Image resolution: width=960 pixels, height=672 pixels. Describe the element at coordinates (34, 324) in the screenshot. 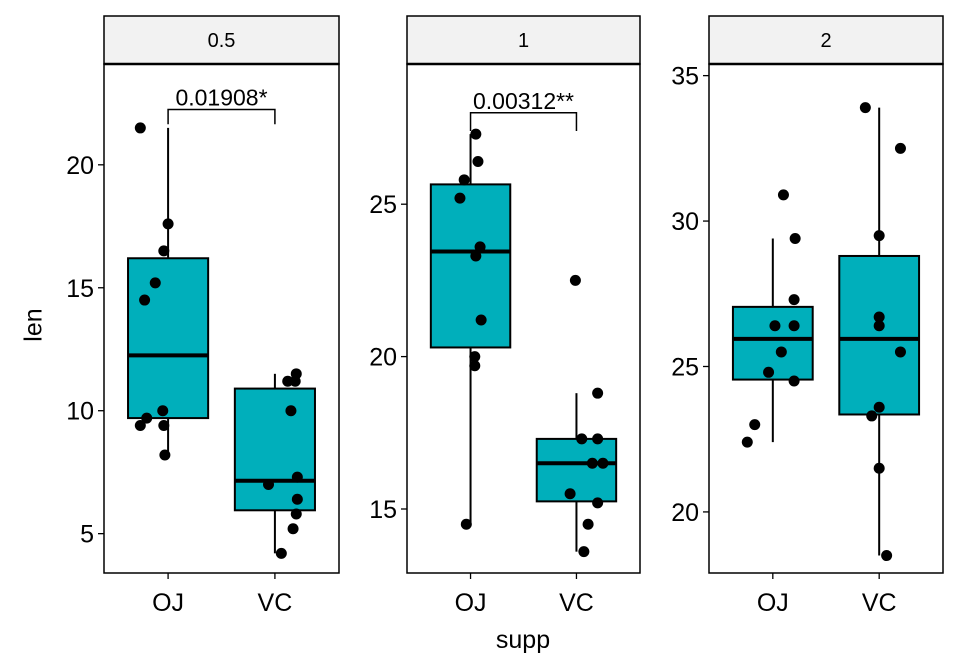

I see `y-axis-title: len` at that location.